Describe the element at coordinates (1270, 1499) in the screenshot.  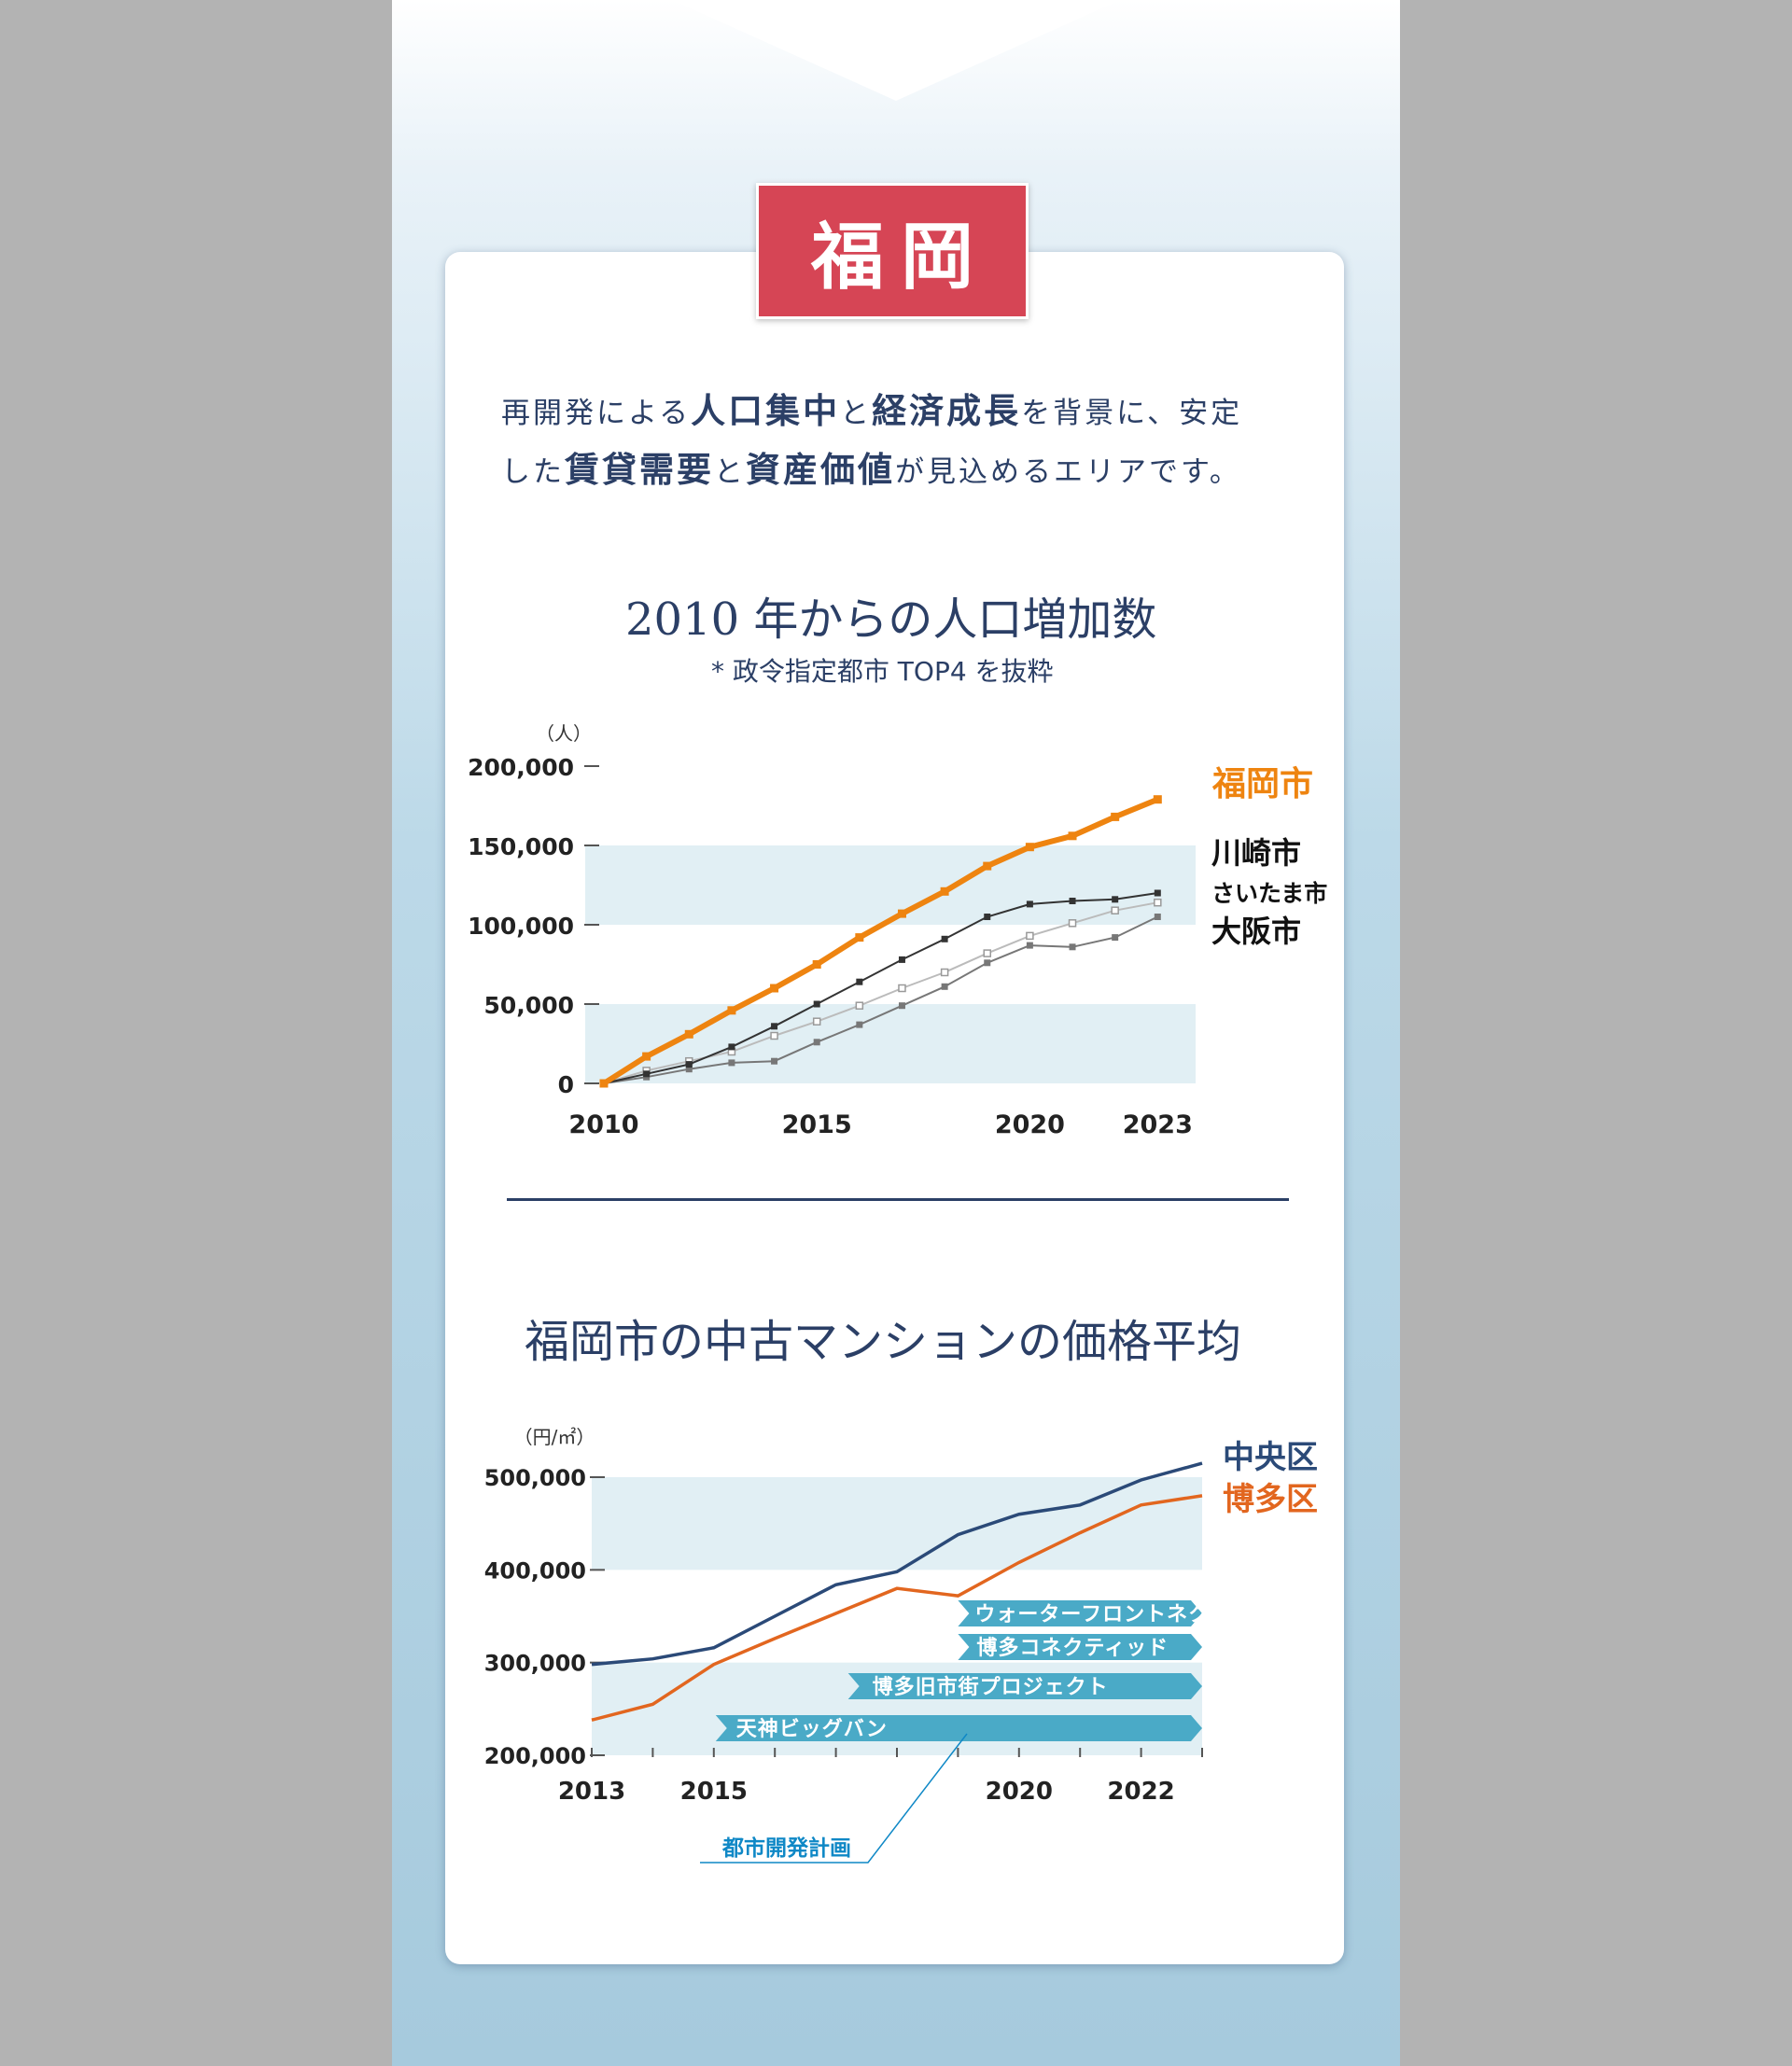
I see `legend-label: 博多区` at that location.